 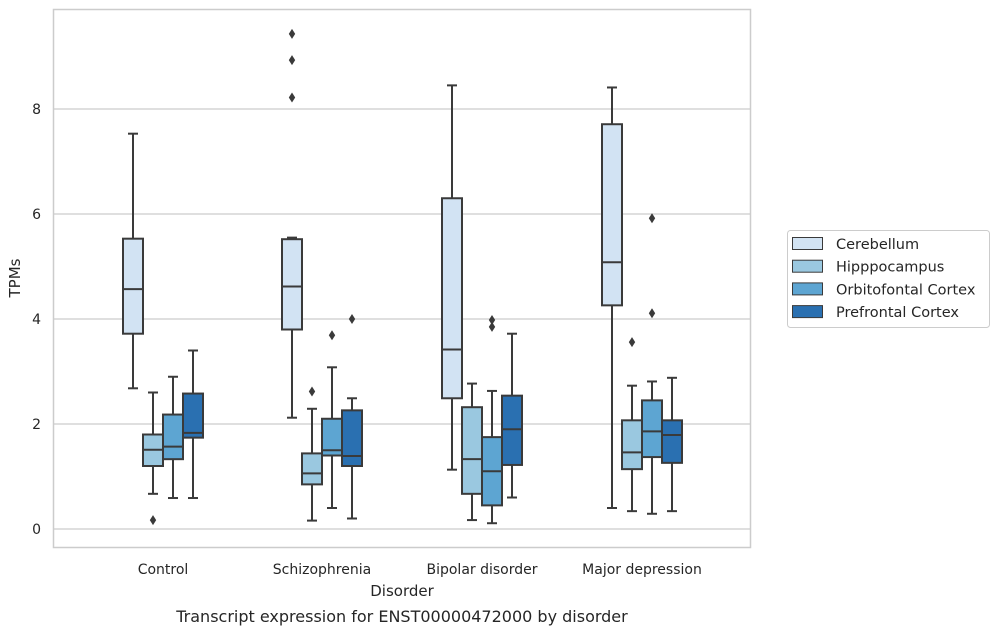 What do you see at coordinates (481, 570) in the screenshot?
I see `x-tick-label: Bipolar disorder` at bounding box center [481, 570].